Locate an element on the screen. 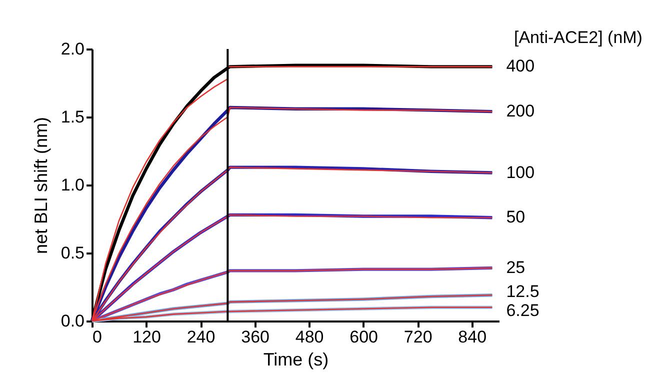 This screenshot has height=387, width=669. y-tick-label: 2.0 is located at coordinates (72, 49).